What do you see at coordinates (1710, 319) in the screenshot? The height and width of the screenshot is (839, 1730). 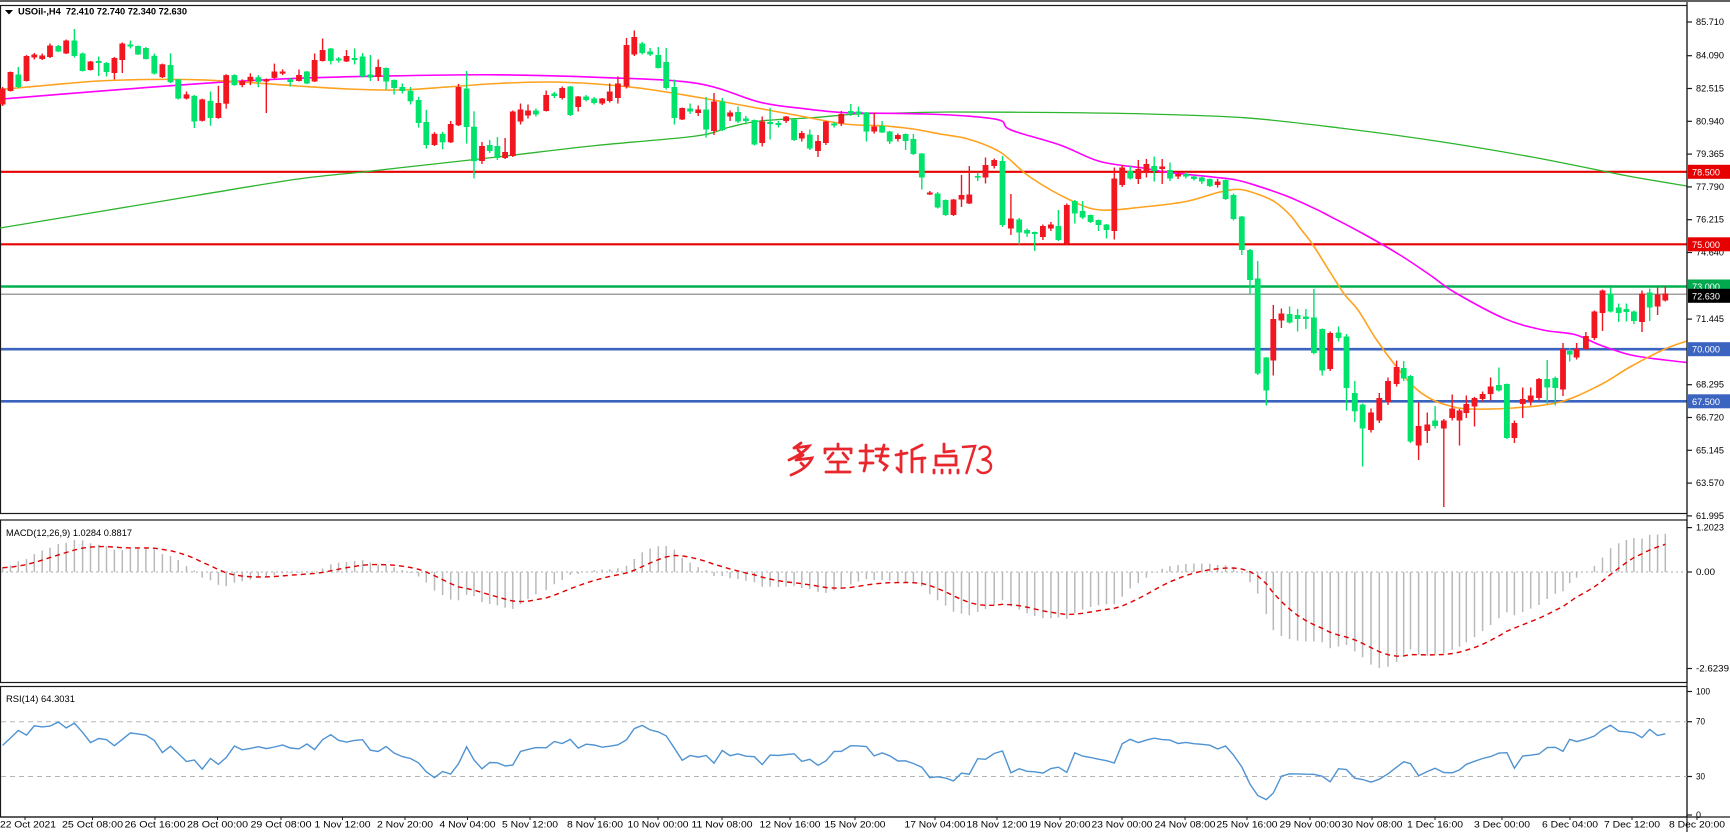 I see `svg-text: 71.445` at bounding box center [1710, 319].